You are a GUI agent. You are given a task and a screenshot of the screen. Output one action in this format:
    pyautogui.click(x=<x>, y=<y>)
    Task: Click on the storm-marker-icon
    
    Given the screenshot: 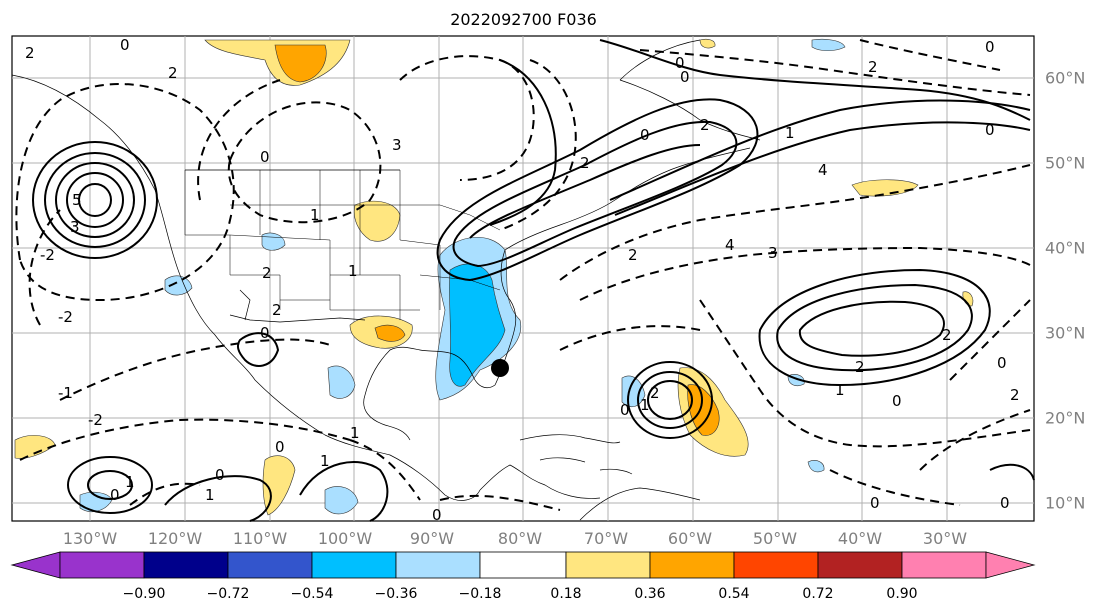 What is the action you would take?
    pyautogui.click(x=500, y=368)
    